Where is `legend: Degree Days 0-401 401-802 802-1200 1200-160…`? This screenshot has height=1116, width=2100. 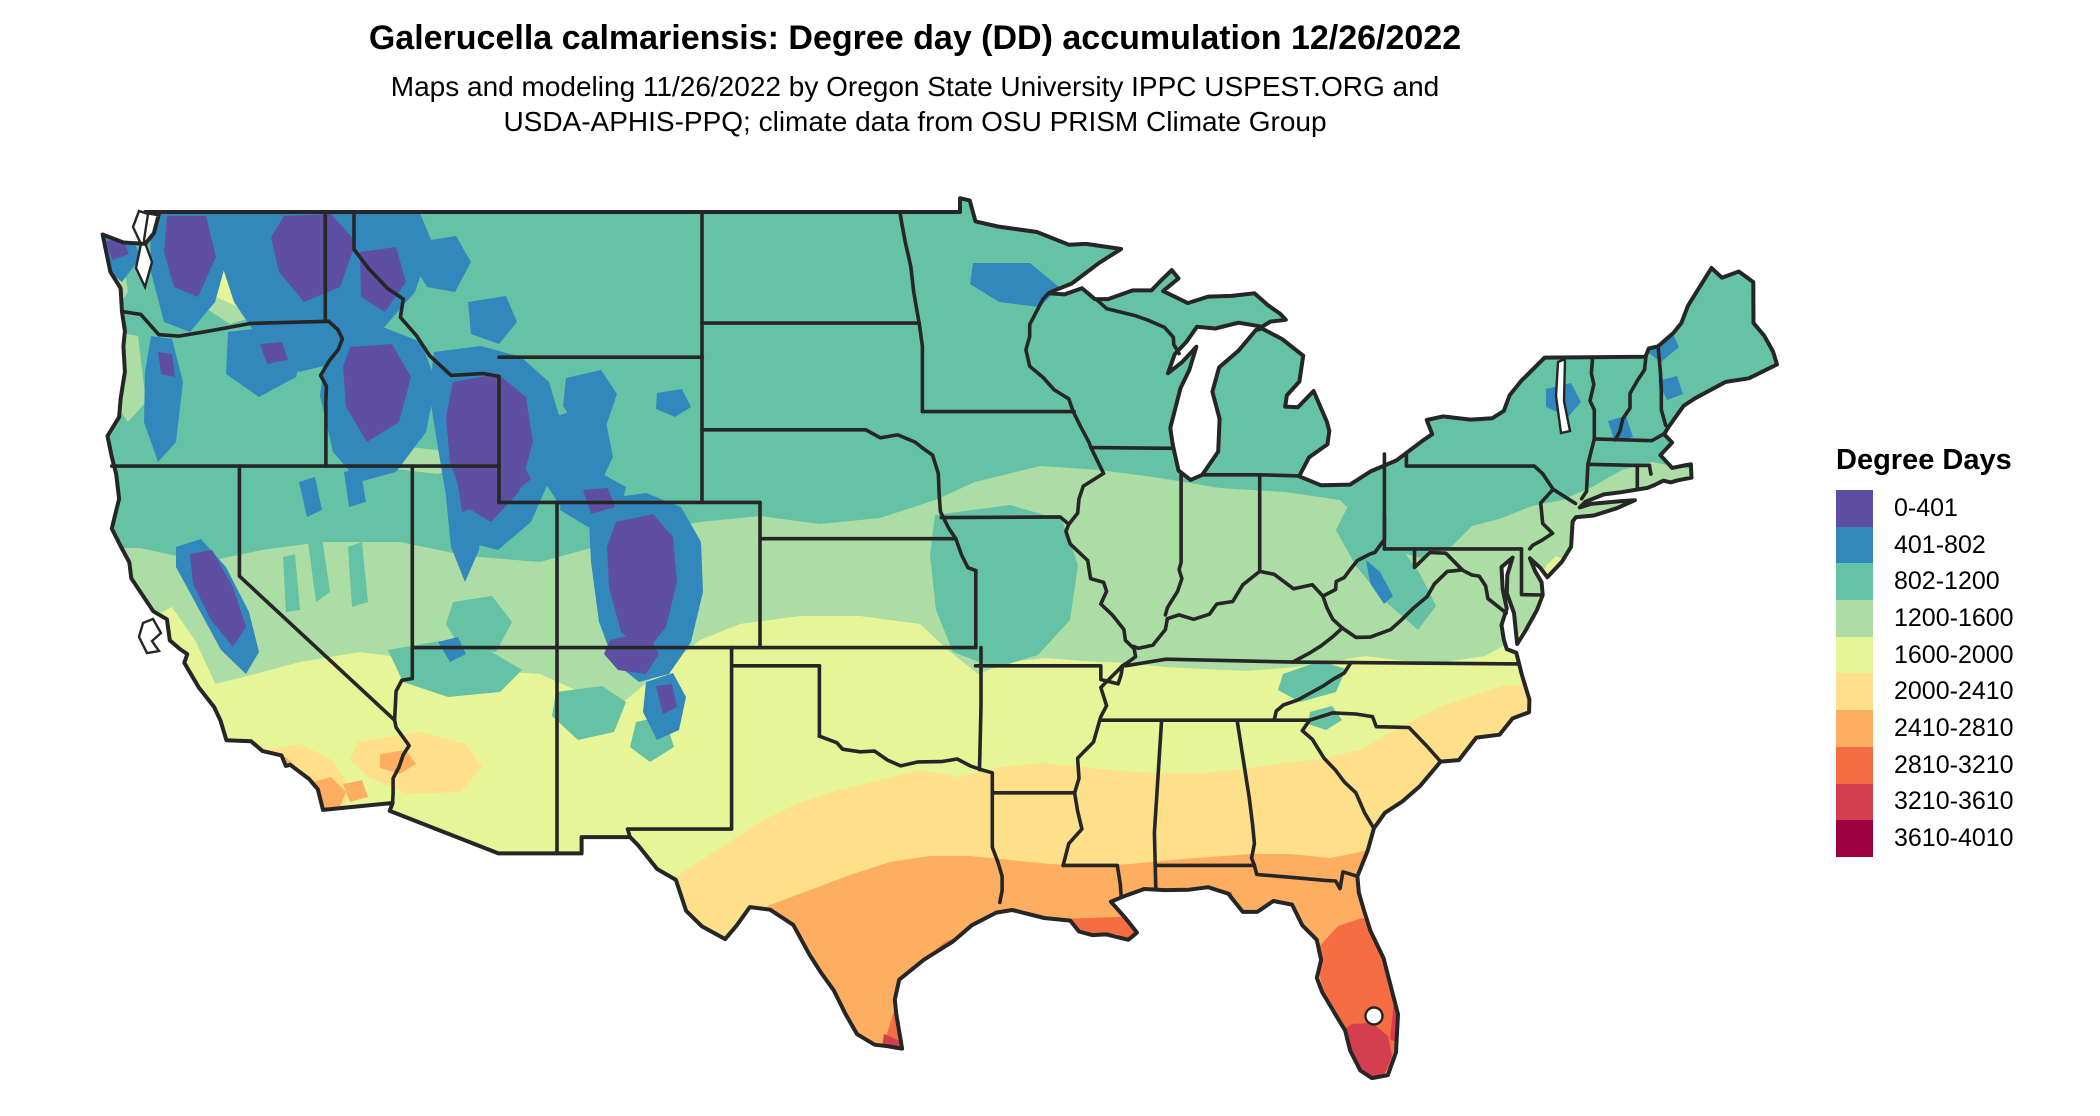 legend: Degree Days 0-401 401-802 802-1200 1200-160… is located at coordinates (1925, 650).